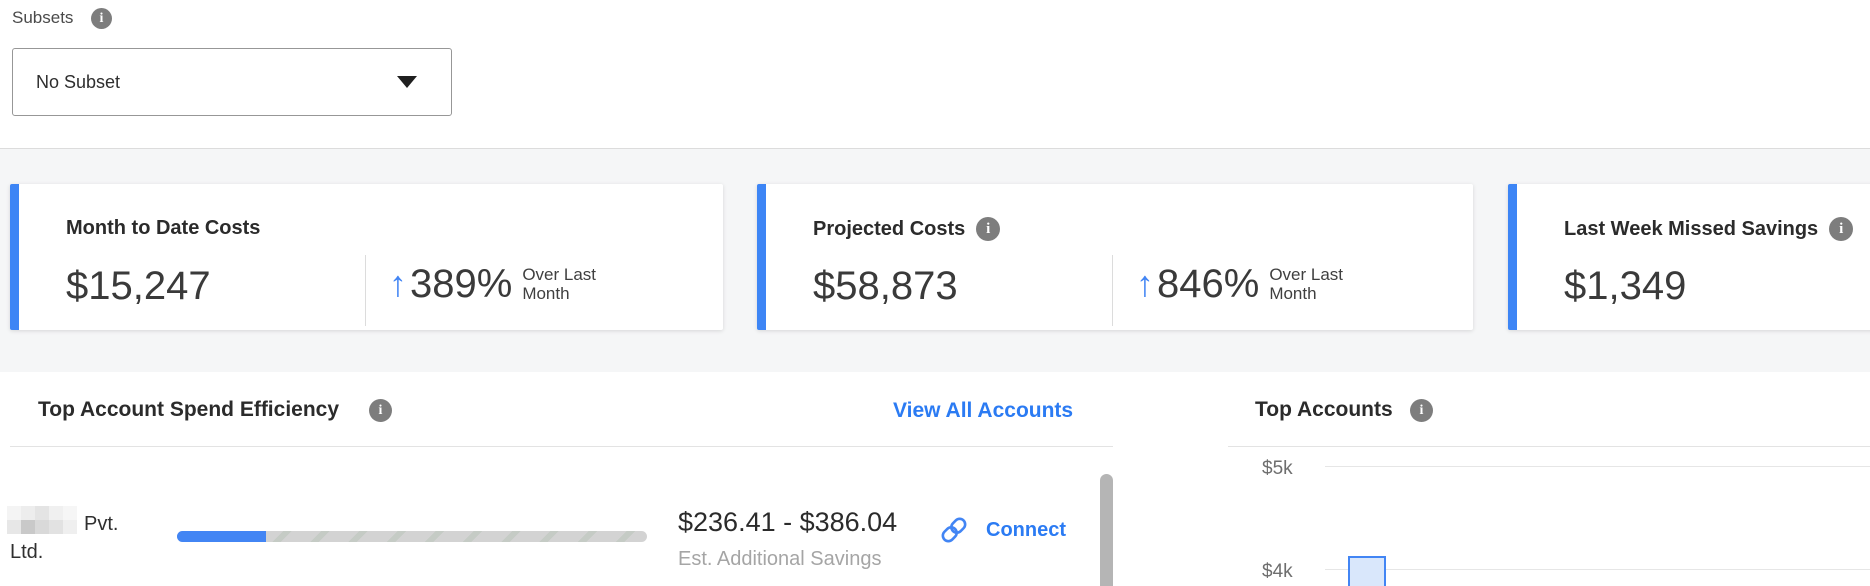  What do you see at coordinates (983, 410) in the screenshot?
I see `view-all-accounts-link: View All Accounts` at bounding box center [983, 410].